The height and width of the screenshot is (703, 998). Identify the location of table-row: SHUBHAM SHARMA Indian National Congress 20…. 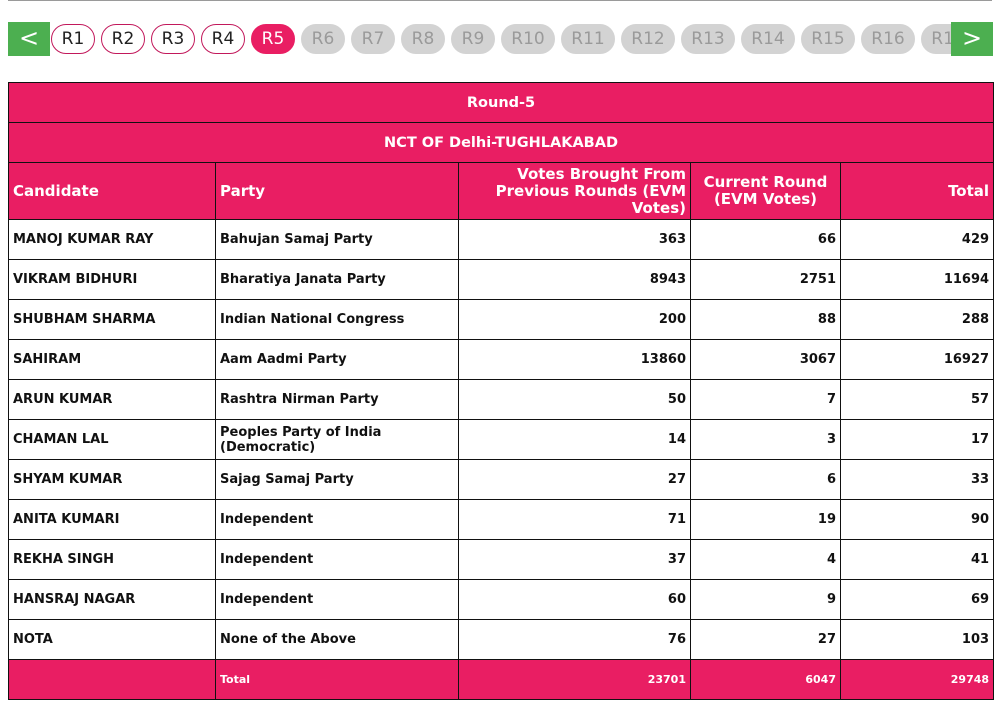
(501, 319).